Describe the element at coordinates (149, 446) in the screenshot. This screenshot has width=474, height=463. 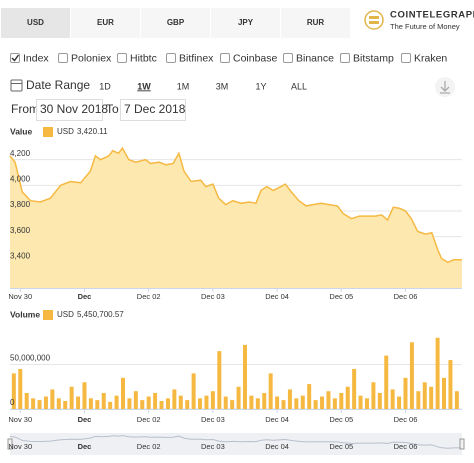
I see `navigator-label: Dec 02` at that location.